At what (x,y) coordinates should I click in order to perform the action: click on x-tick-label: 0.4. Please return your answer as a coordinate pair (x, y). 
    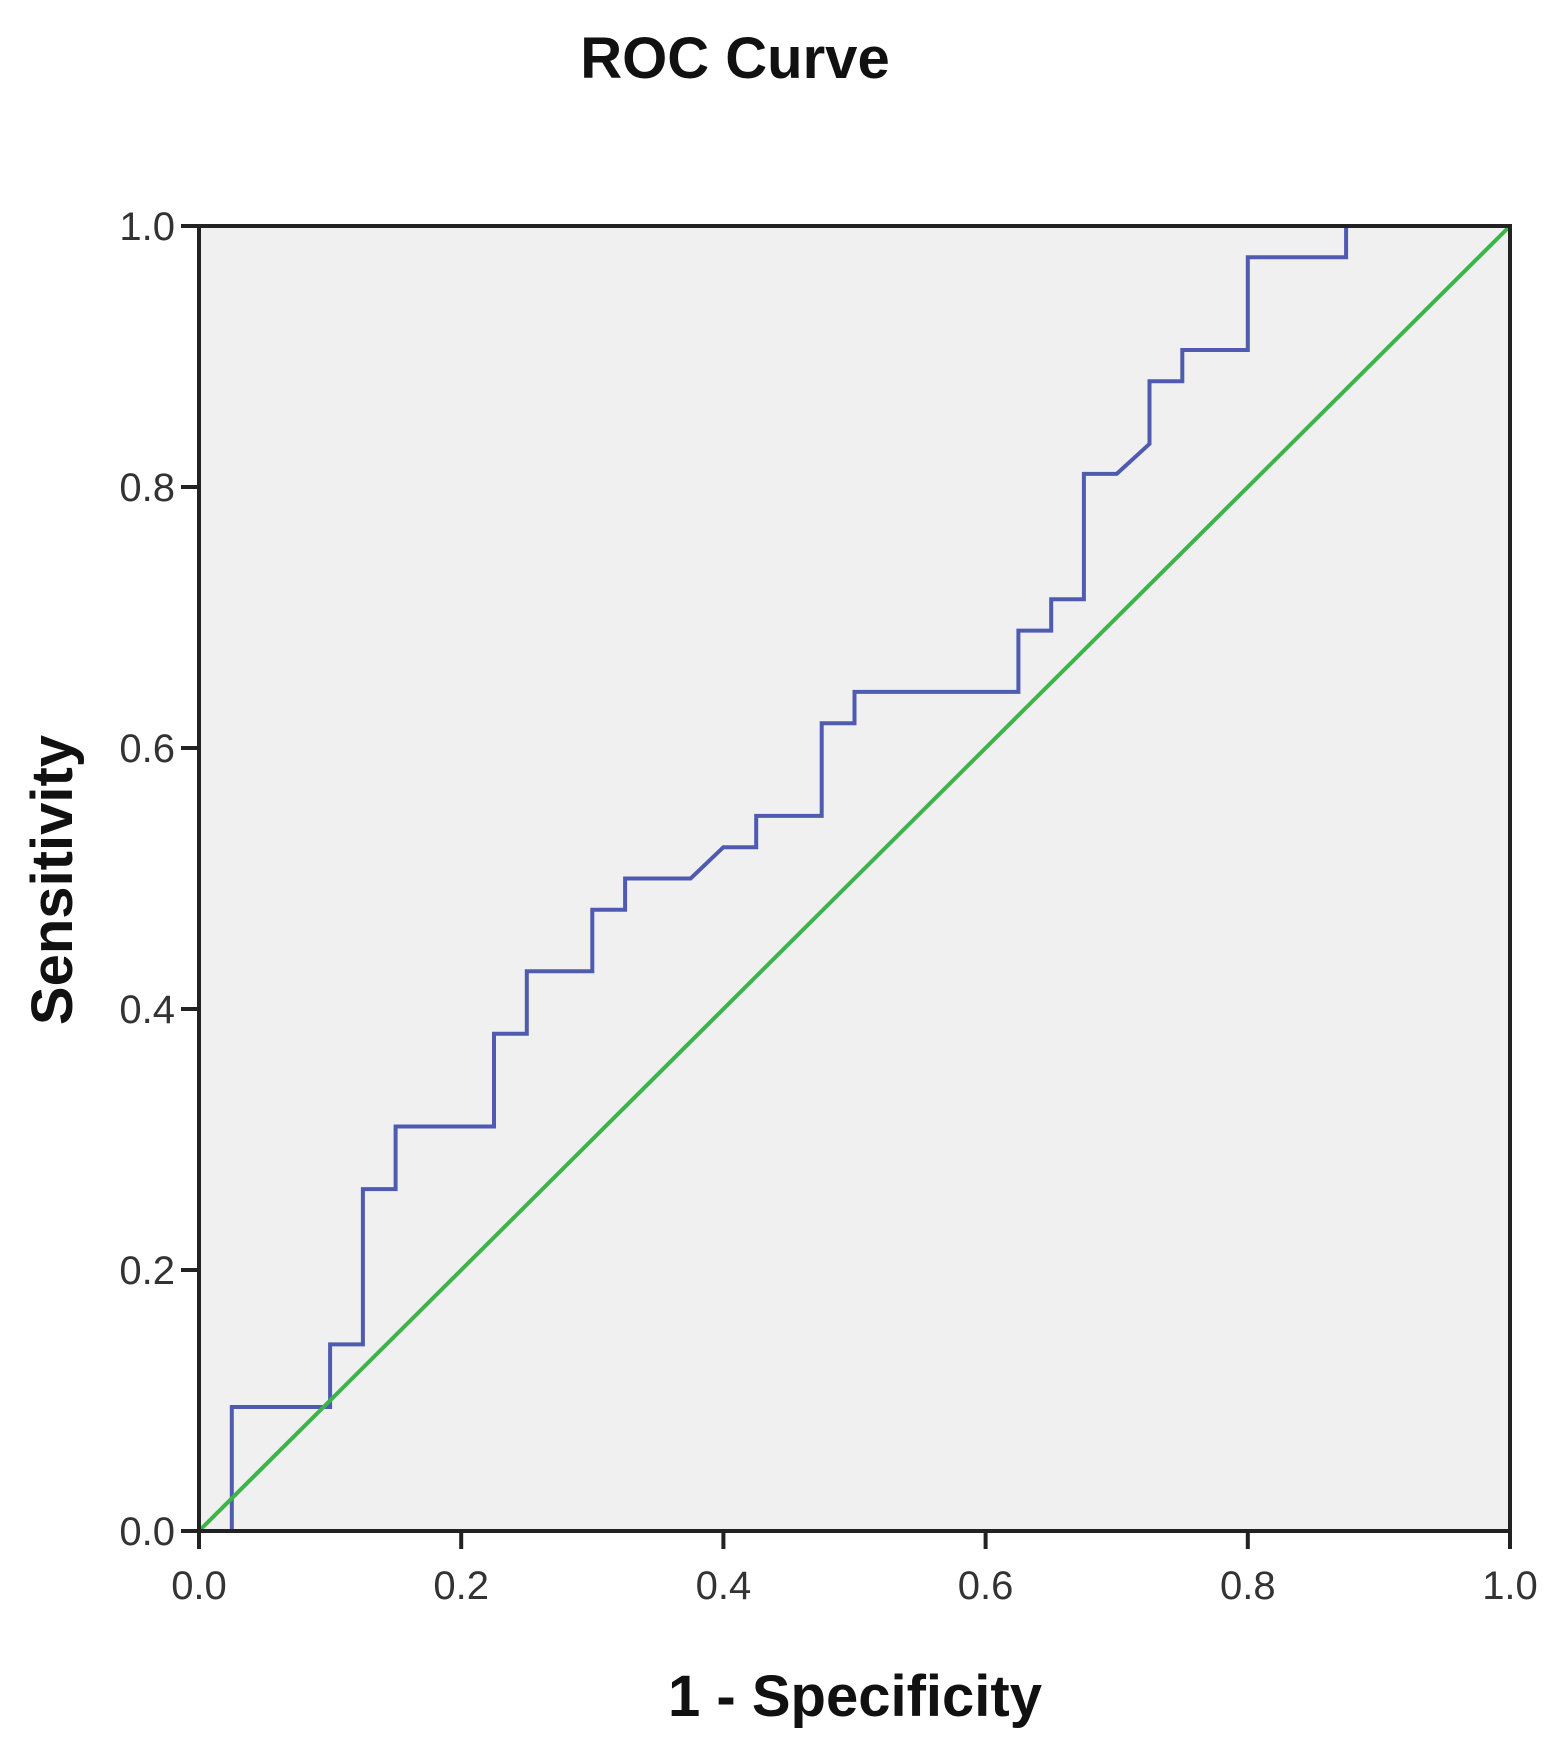
    Looking at the image, I should click on (724, 1586).